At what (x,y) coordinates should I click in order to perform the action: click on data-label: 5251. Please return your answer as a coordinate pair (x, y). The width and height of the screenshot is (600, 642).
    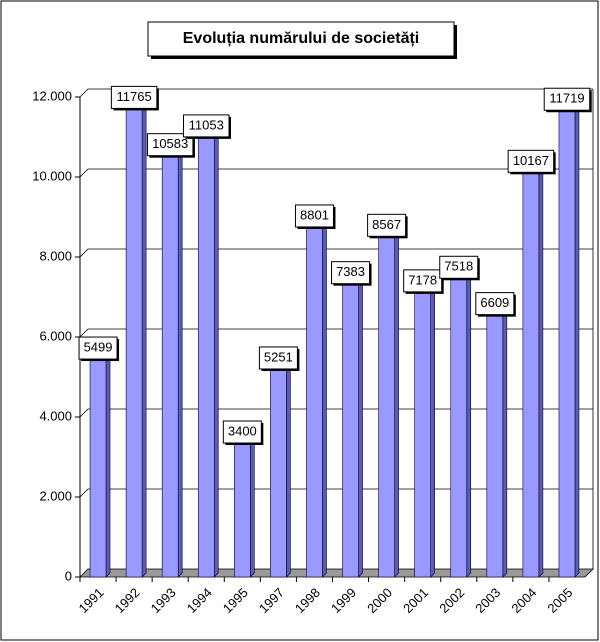
    Looking at the image, I should click on (278, 356).